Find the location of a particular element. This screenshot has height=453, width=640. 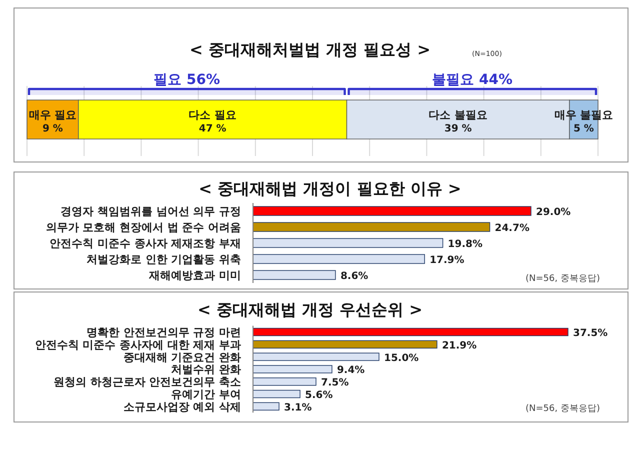

chart-title: < 중대재해처벌법 개정 필요성 > is located at coordinates (310, 49).